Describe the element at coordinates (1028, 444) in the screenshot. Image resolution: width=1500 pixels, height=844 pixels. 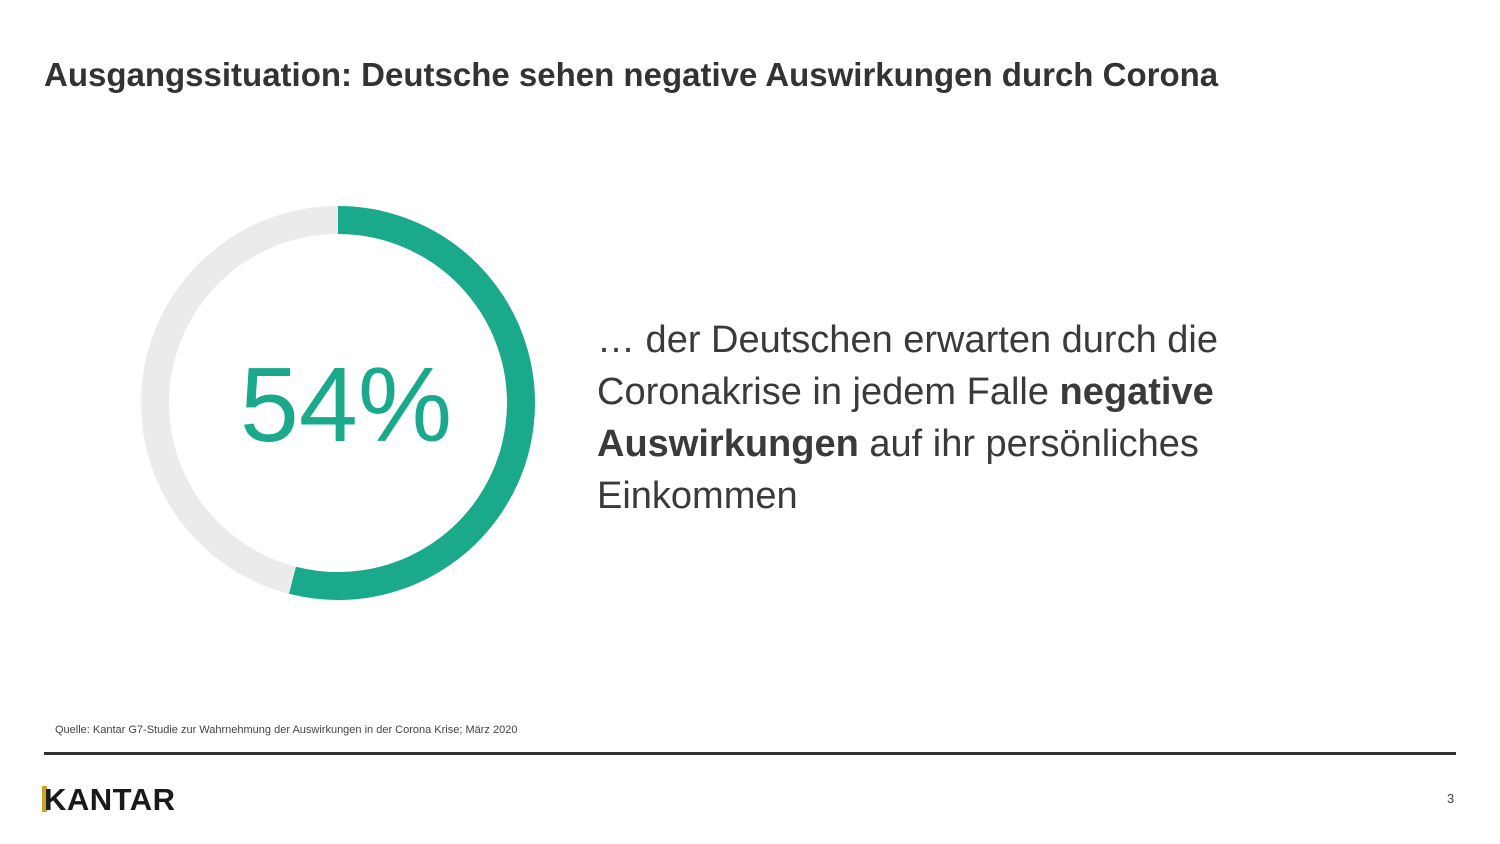
I see `text-span: auf ihr persönliches` at that location.